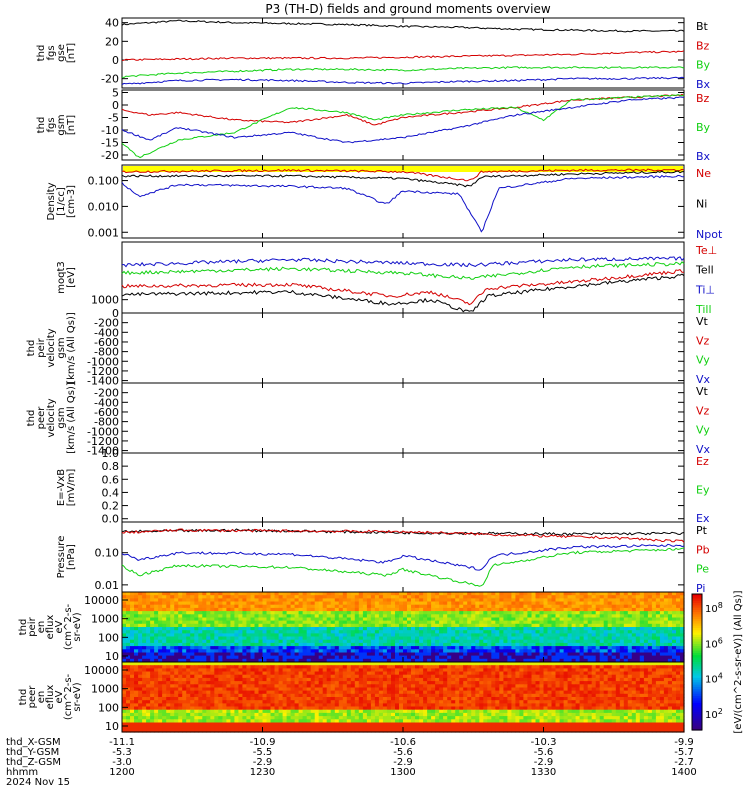 The height and width of the screenshot is (800, 750). Describe the element at coordinates (111, 492) in the screenshot. I see `y-tick-label: 0.4` at that location.